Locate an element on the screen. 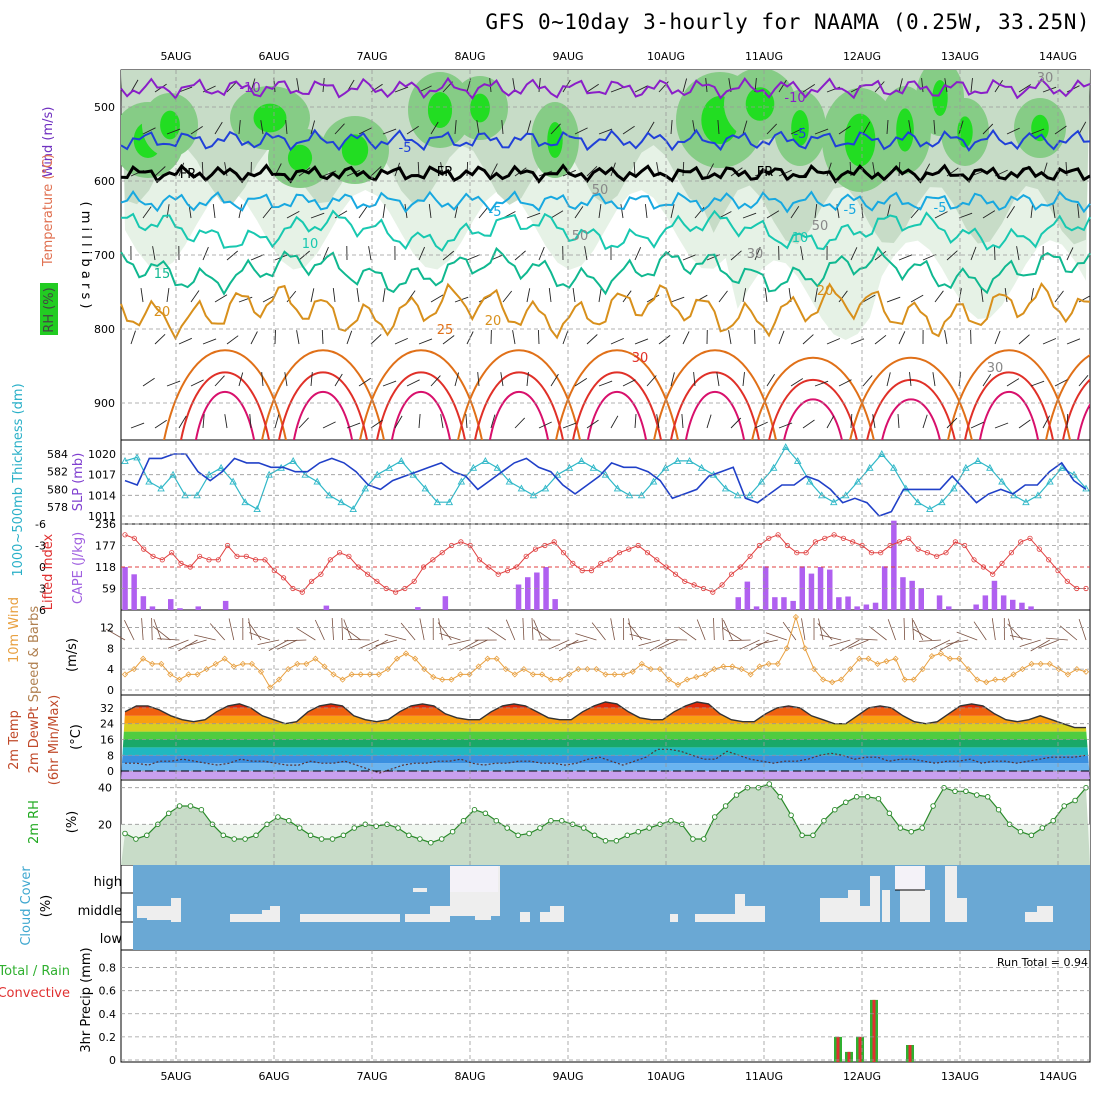 The height and width of the screenshot is (1100, 1100). temp-tick: 0 is located at coordinates (110, 771).